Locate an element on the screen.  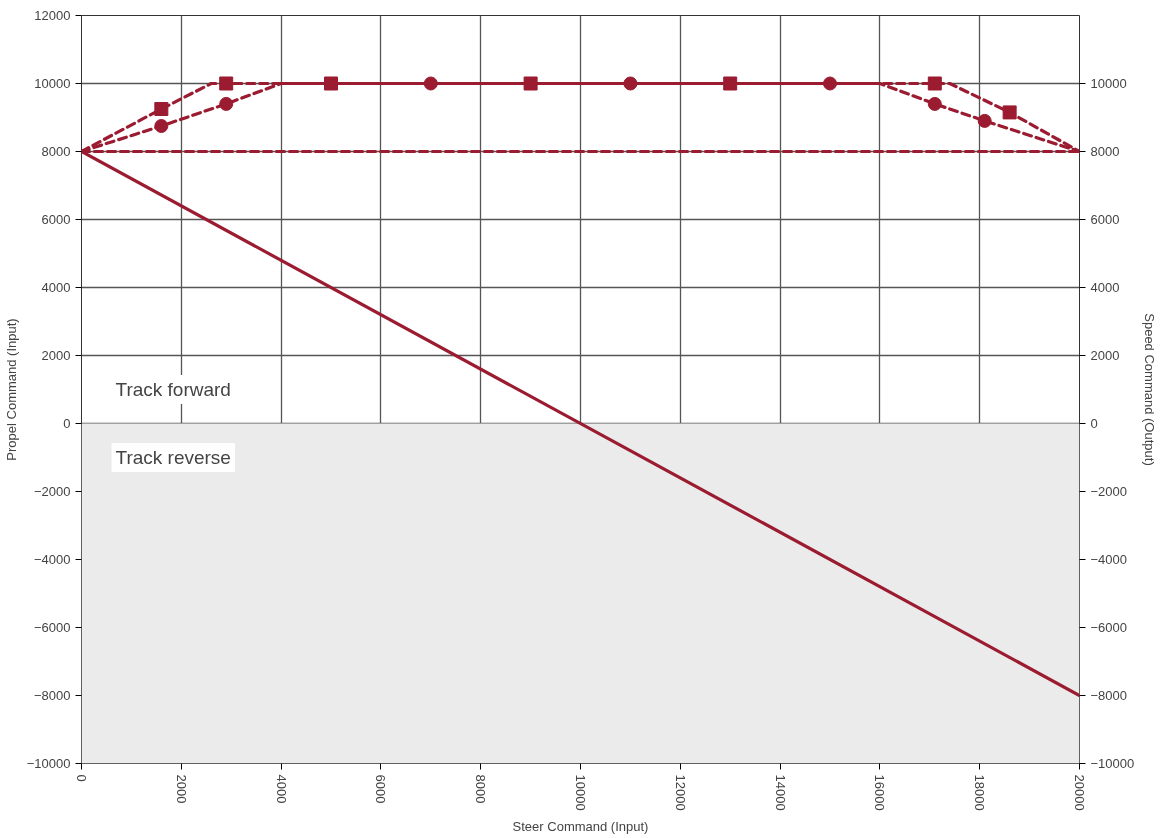
y-tick-label: −2000 is located at coordinates (52, 491).